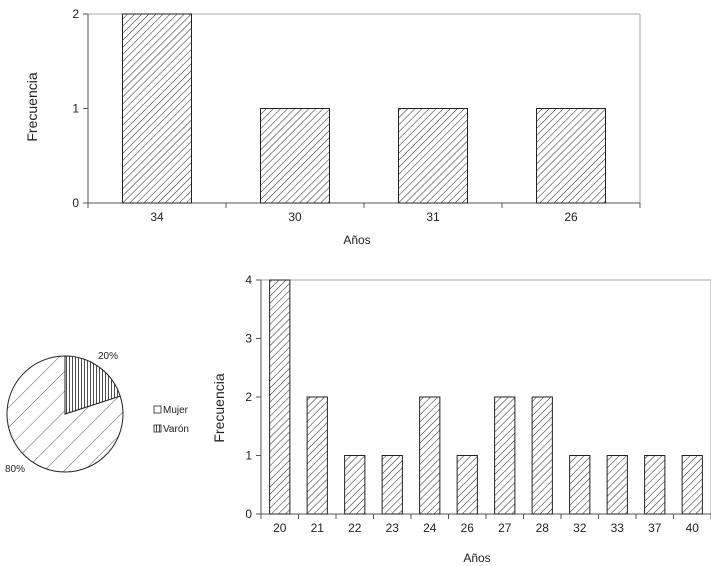  I want to click on x-tick-label: 33, so click(618, 528).